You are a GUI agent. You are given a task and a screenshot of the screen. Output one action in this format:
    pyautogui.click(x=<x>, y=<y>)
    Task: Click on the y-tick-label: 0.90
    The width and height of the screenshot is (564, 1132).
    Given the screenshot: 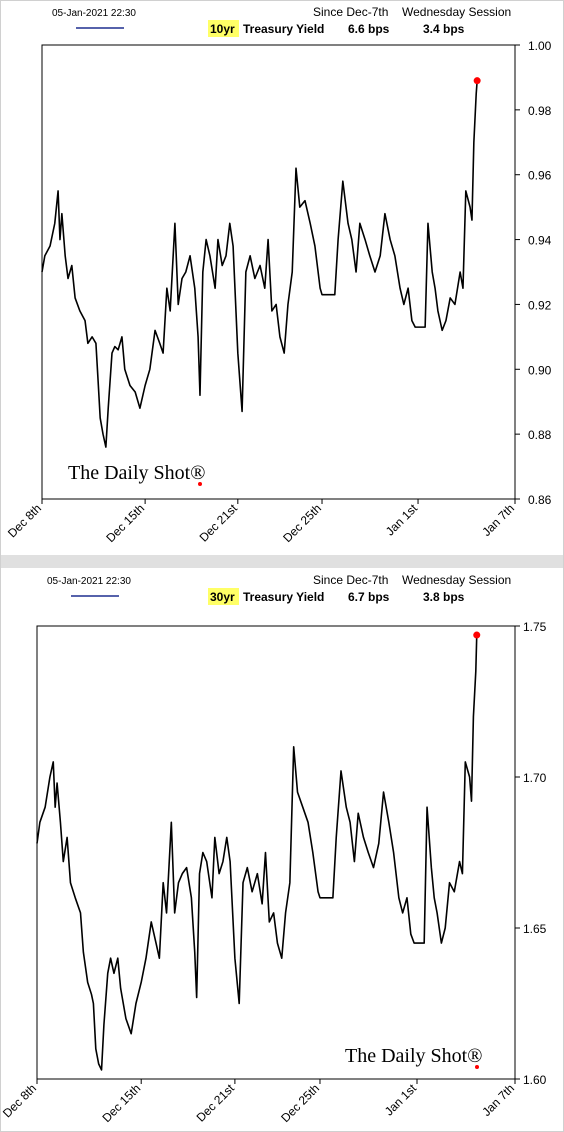 What is the action you would take?
    pyautogui.click(x=540, y=370)
    